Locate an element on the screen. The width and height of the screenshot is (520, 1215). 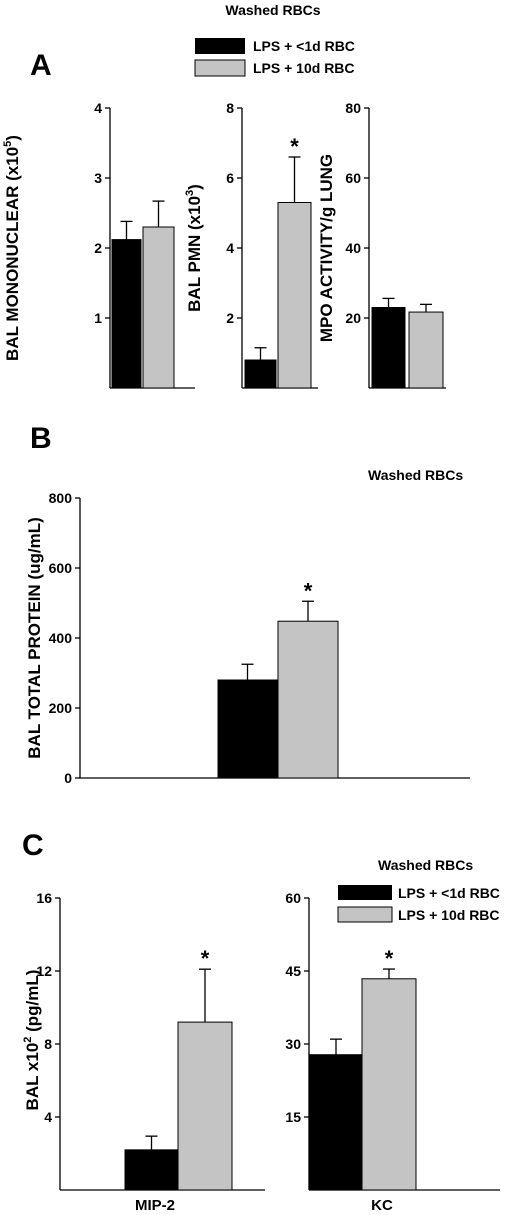
chart-2-y-tick-label-2: 6 is located at coordinates (230, 178).